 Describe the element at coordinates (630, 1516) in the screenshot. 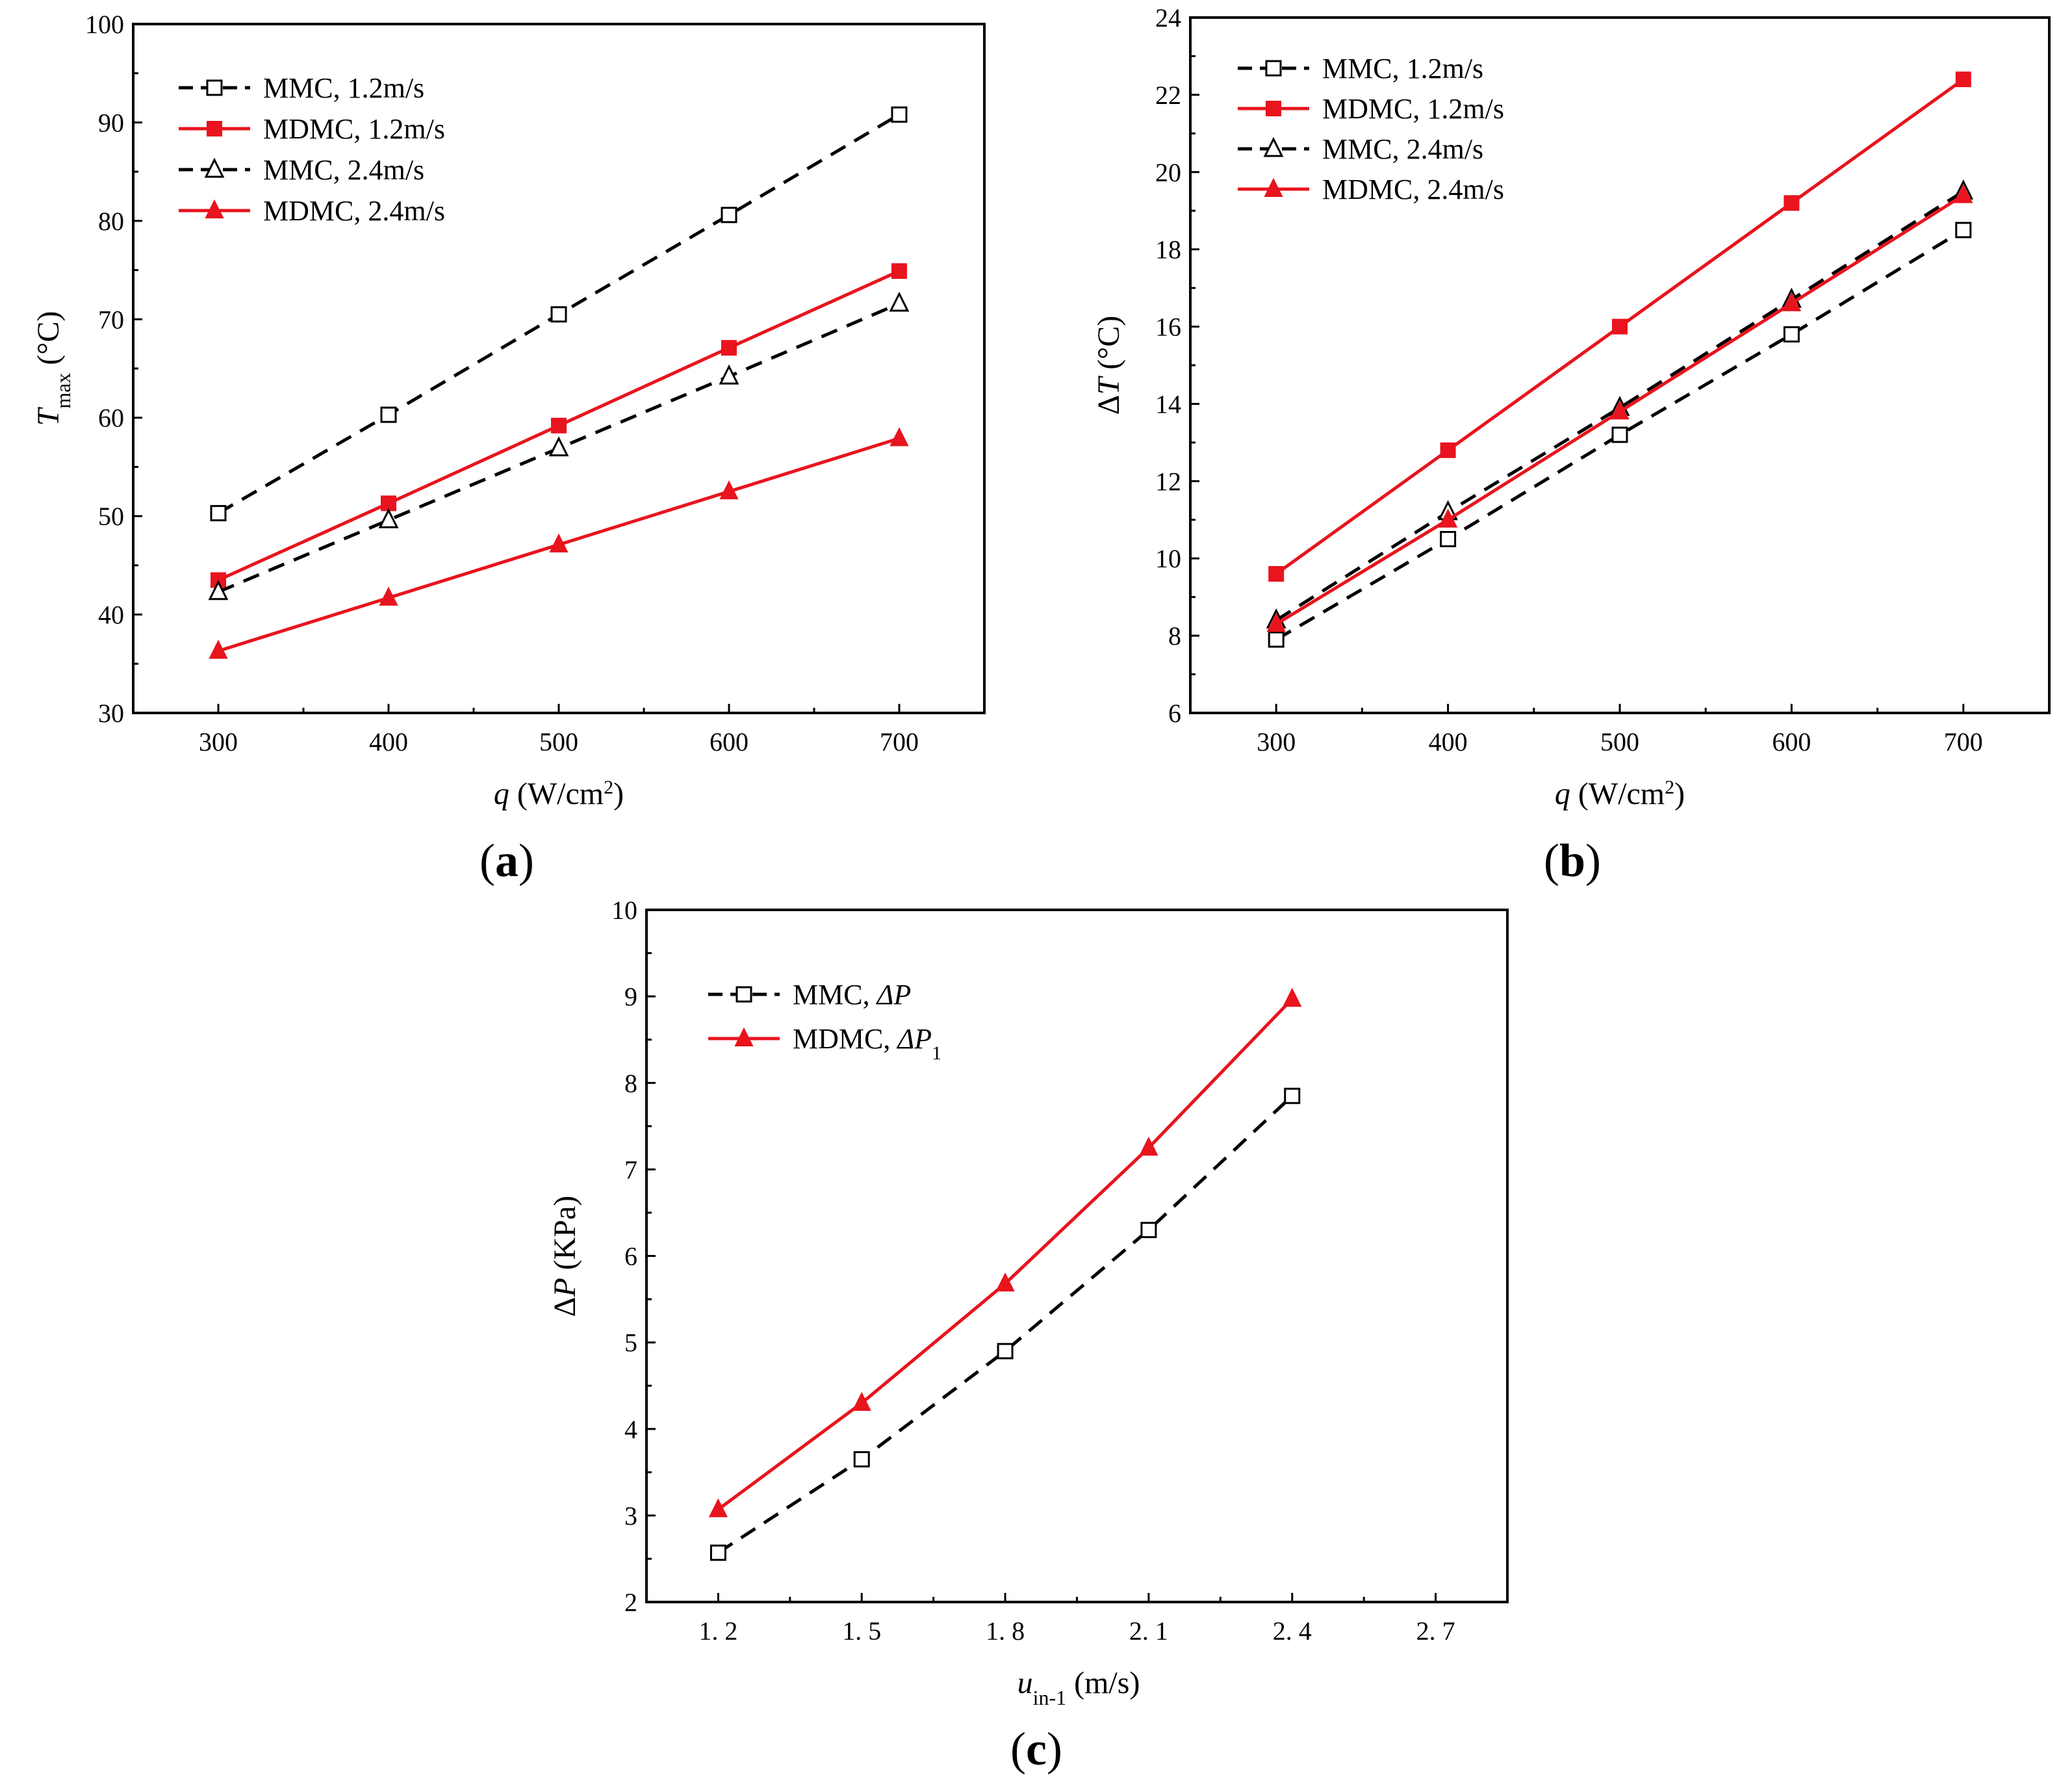

I see `y-tick-label: 3` at that location.